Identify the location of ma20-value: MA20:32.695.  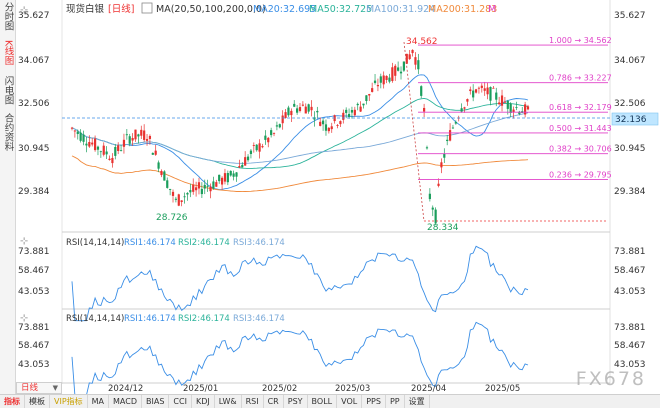
(284, 9).